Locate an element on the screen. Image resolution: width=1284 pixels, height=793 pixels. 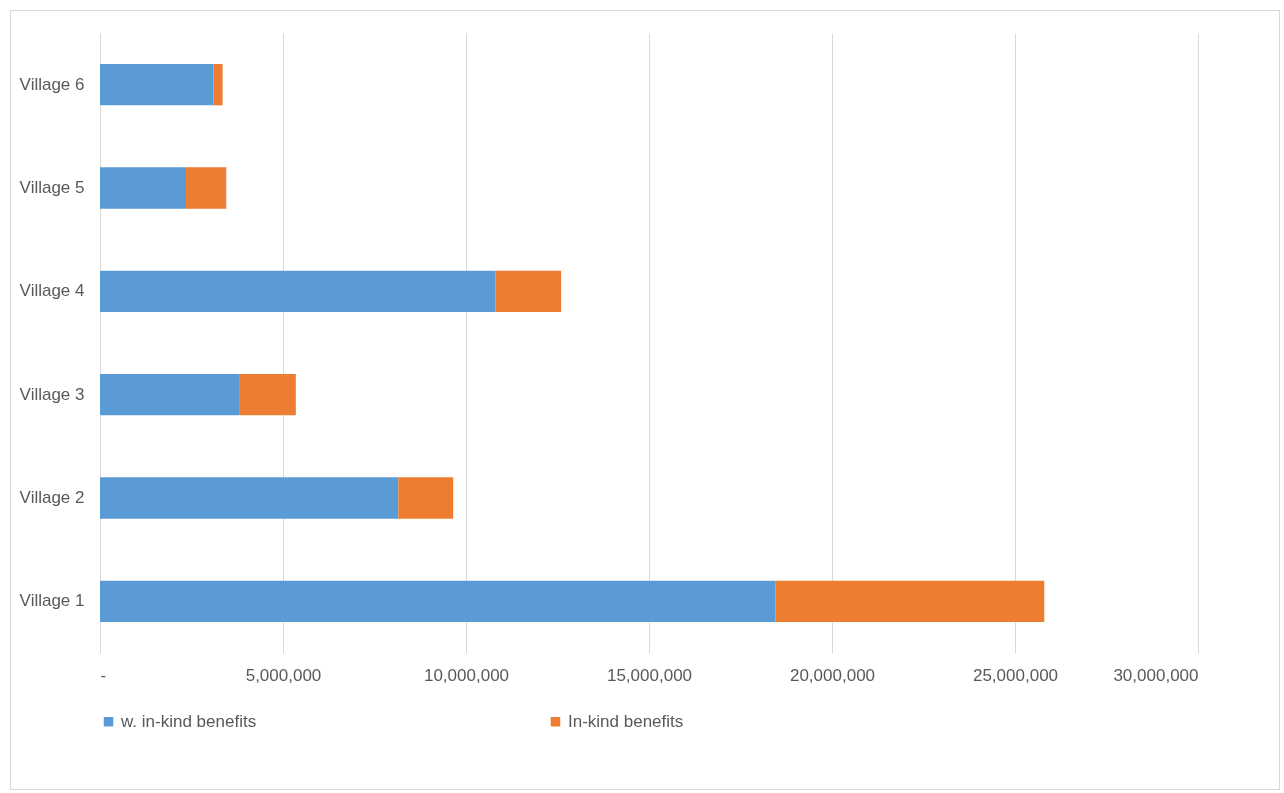
x-tick-label: 25,000,000 is located at coordinates (1015, 675).